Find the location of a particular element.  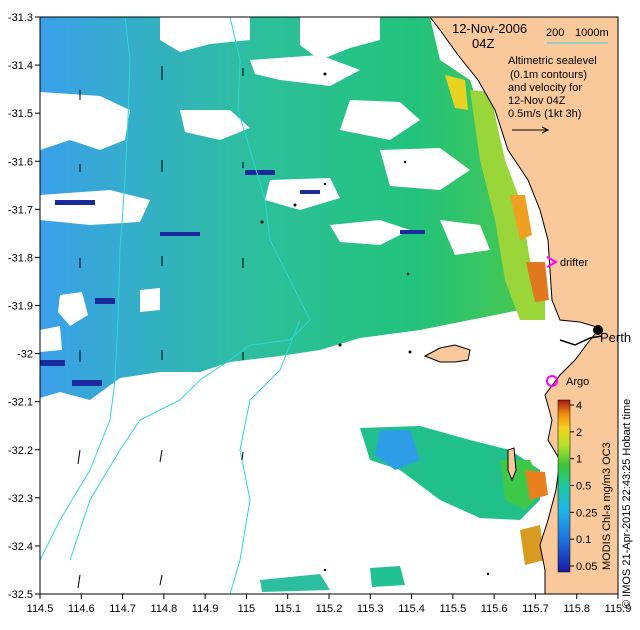

x-tick-label: 115.3 is located at coordinates (370, 609).